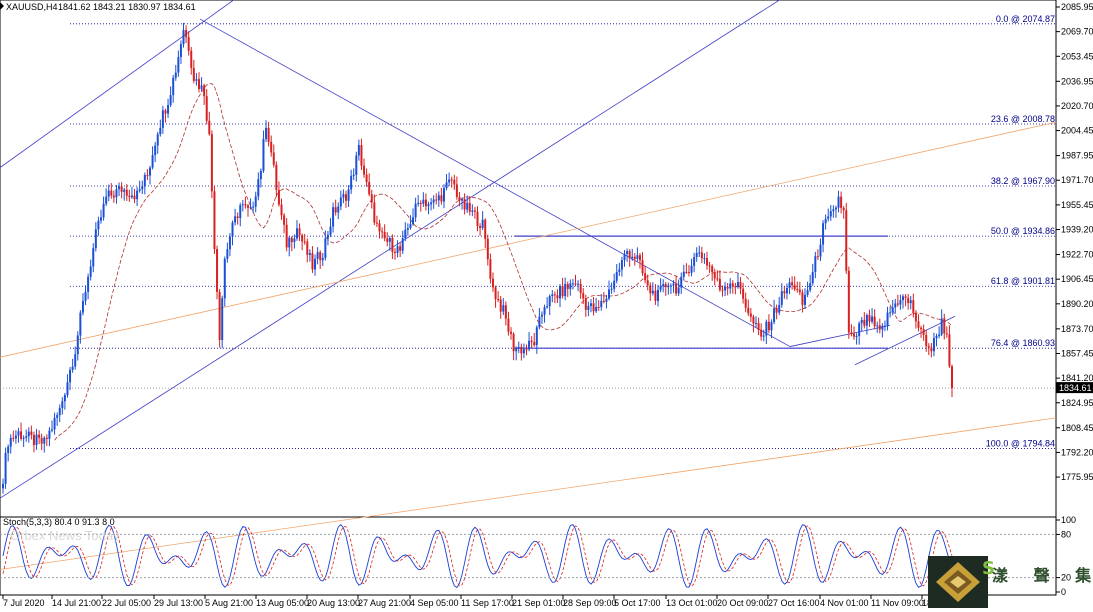 The image size is (1093, 612). Describe the element at coordinates (1077, 304) in the screenshot. I see `price-tick-label: 1890.20` at that location.